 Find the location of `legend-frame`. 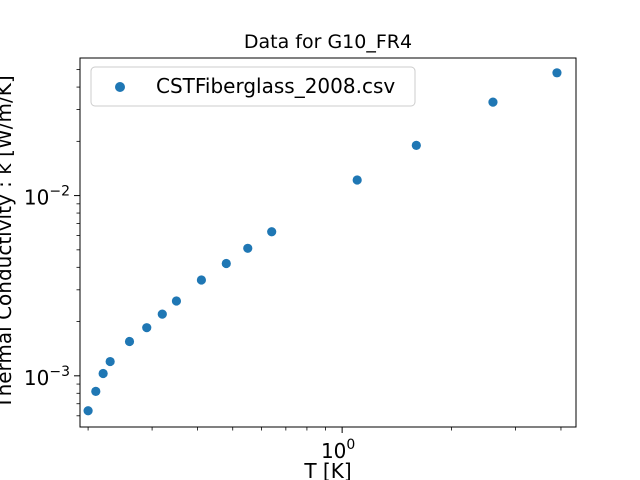

legend-frame is located at coordinates (253, 86).